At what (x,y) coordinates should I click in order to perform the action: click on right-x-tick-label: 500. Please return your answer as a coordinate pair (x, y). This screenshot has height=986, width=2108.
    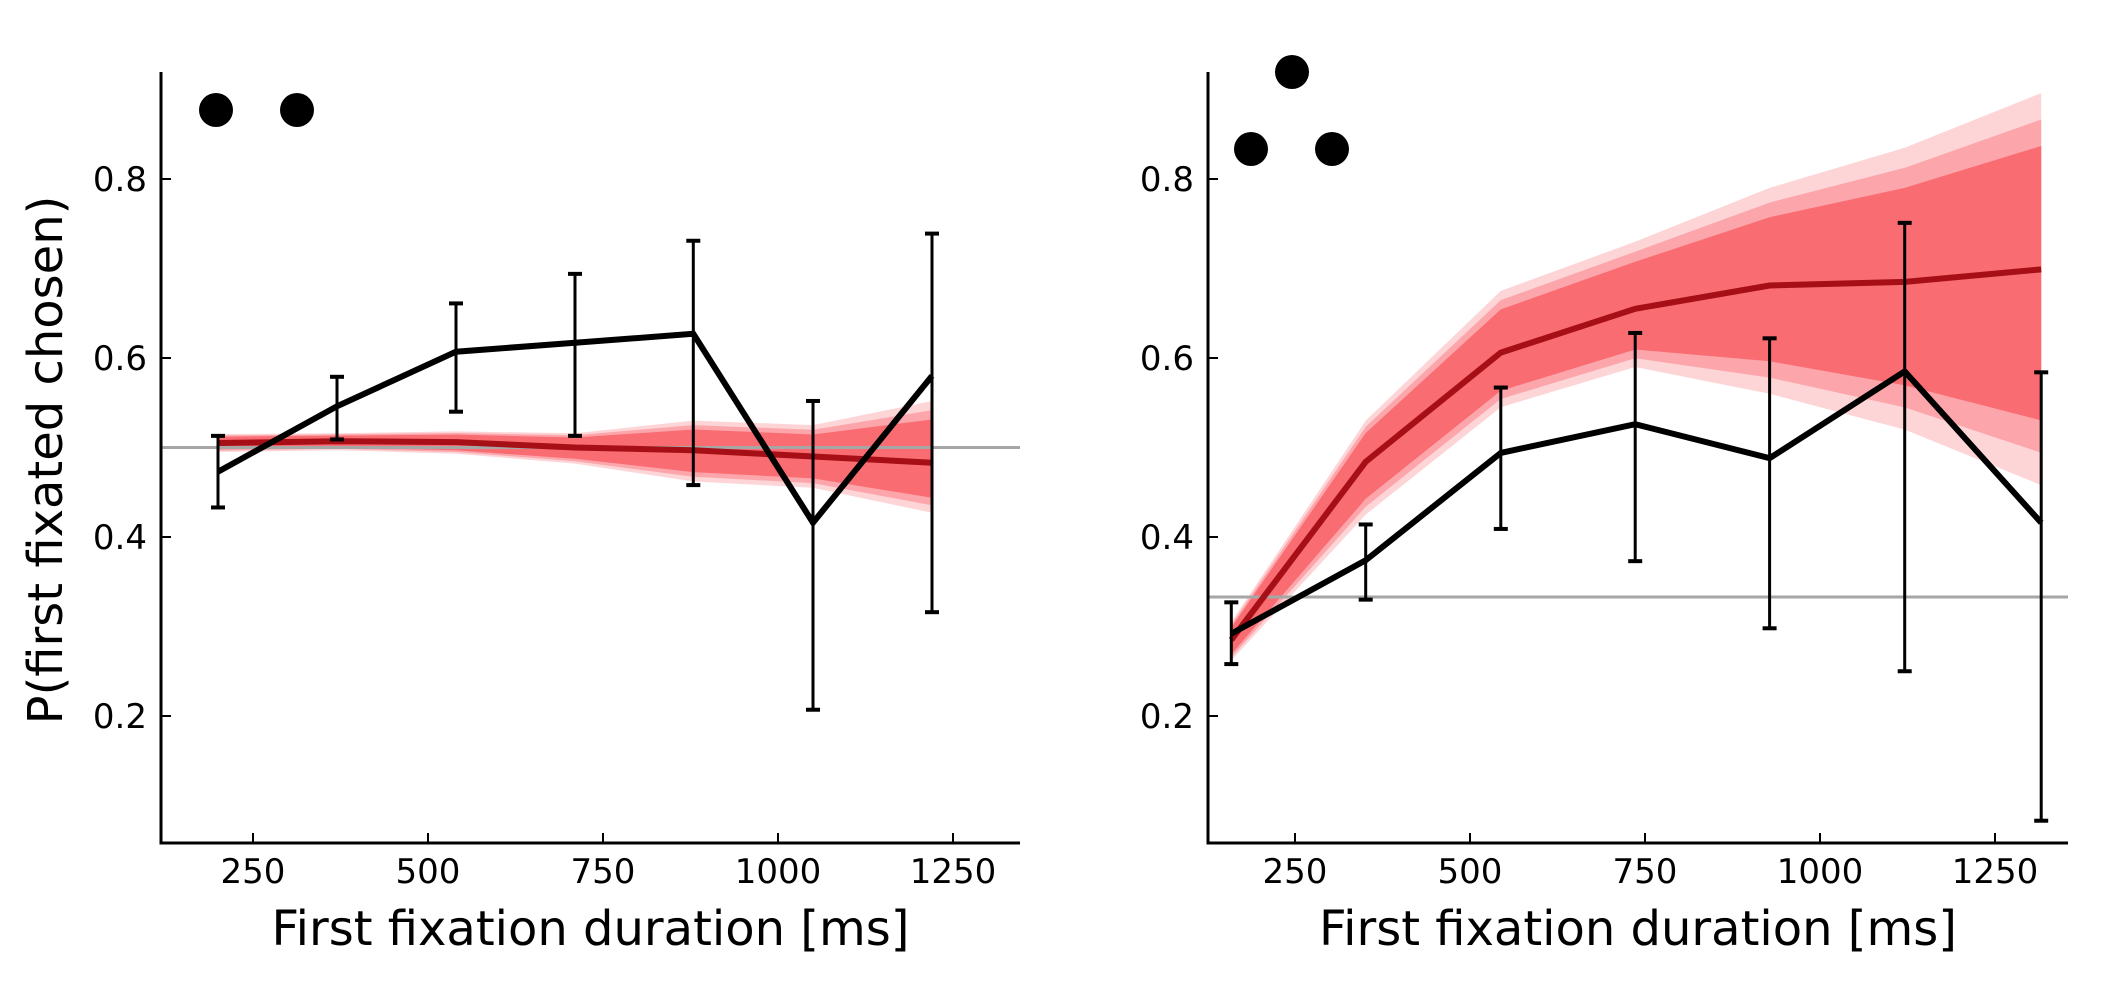
    Looking at the image, I should click on (1470, 872).